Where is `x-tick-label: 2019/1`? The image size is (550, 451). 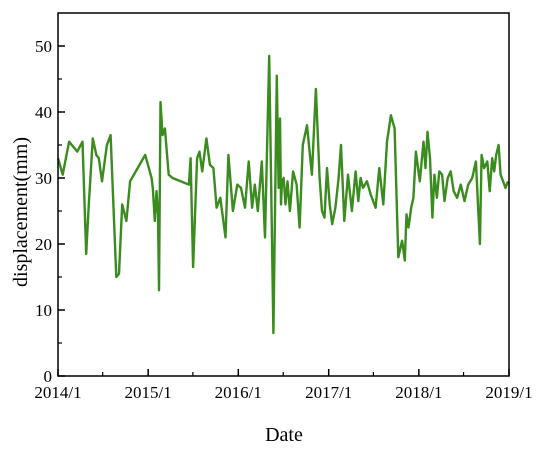
x-tick-label: 2019/1 is located at coordinates (508, 392).